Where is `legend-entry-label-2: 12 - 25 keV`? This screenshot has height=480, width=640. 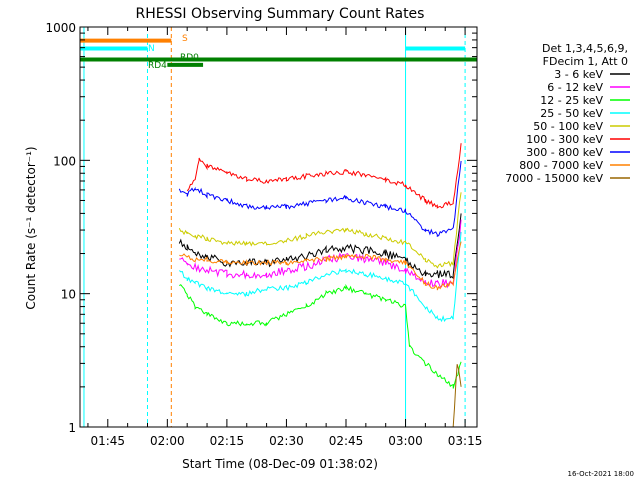 legend-entry-label-2: 12 - 25 keV is located at coordinates (571, 100).